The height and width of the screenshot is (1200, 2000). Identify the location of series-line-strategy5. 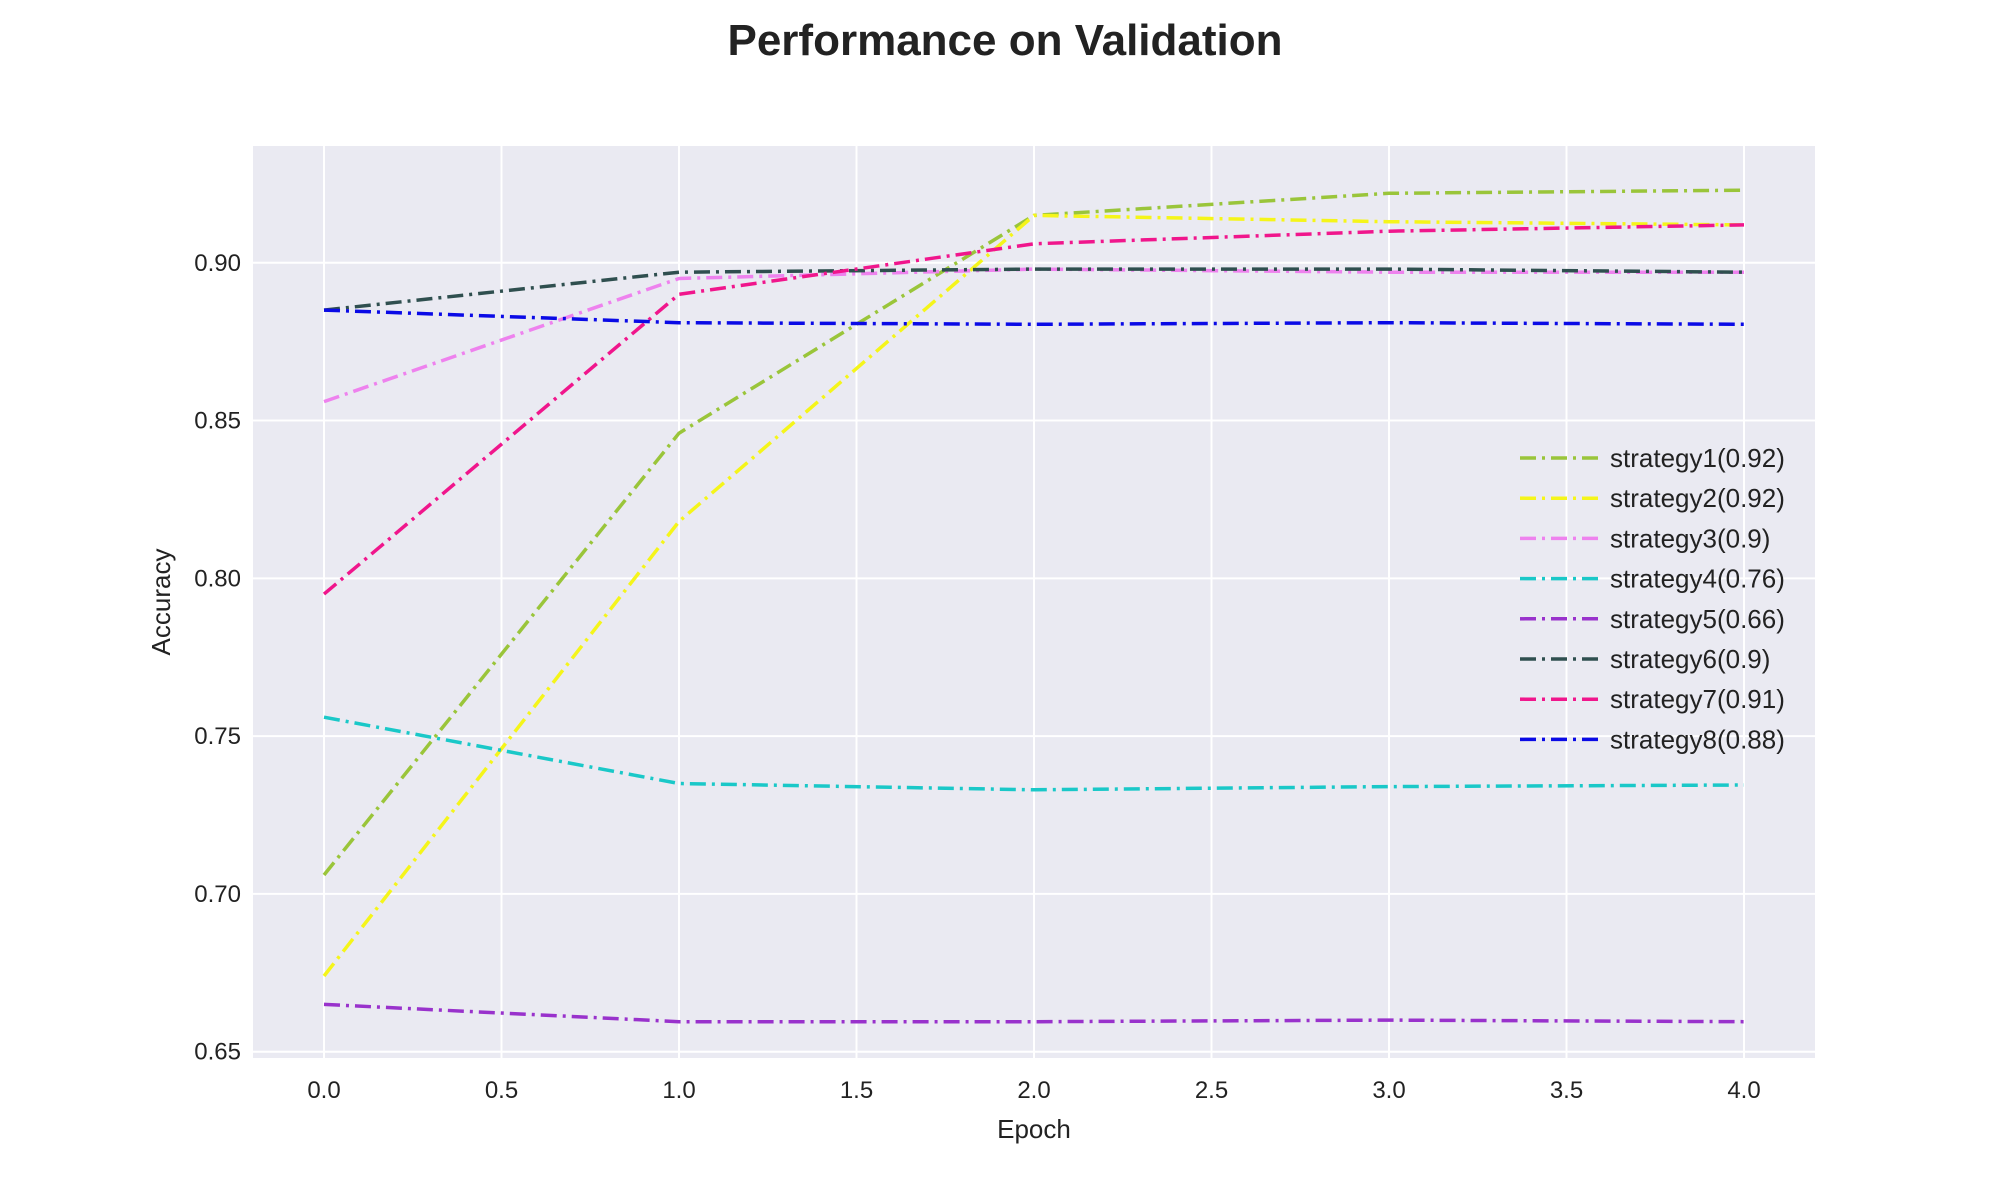
(1034, 1013).